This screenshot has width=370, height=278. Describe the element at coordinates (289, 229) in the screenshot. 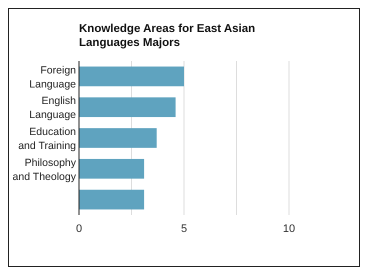

I see `x-tick-label: 10` at that location.